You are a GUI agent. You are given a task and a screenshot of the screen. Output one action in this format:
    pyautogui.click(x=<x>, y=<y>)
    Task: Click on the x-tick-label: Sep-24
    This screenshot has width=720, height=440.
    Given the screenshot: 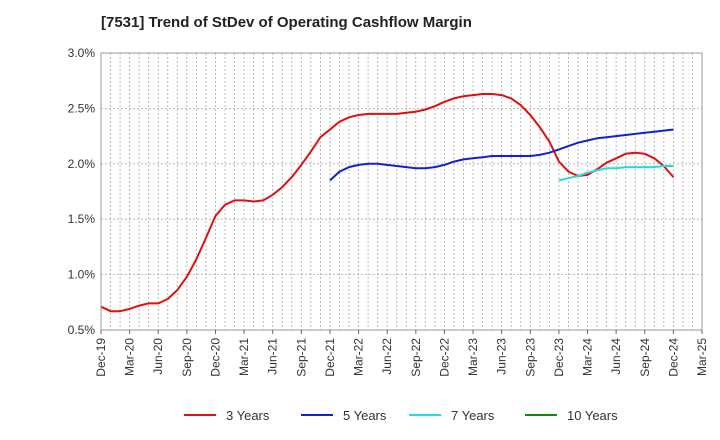 What is the action you would take?
    pyautogui.click(x=645, y=357)
    